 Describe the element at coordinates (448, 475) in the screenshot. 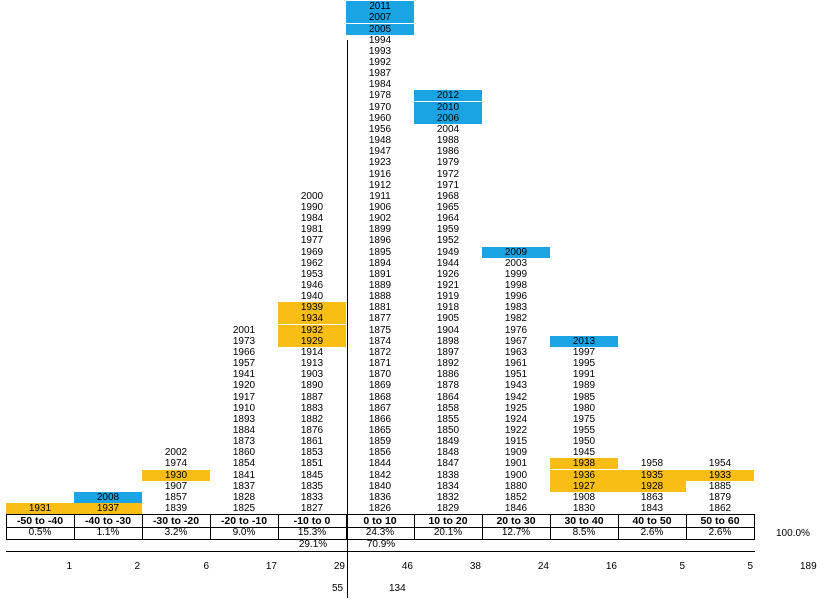

I see `year-cell: 1838` at that location.